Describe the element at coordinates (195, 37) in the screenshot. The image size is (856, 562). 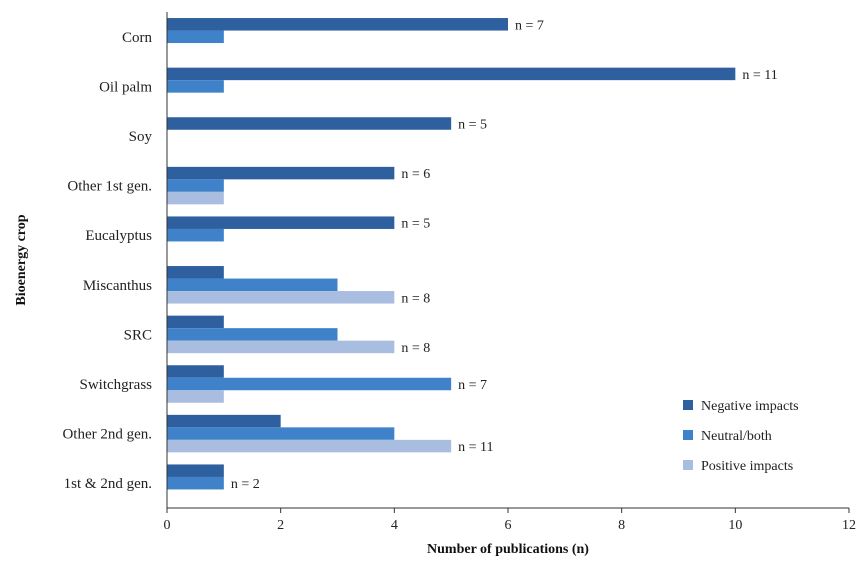
I see `bar-corn-neutral-both` at that location.